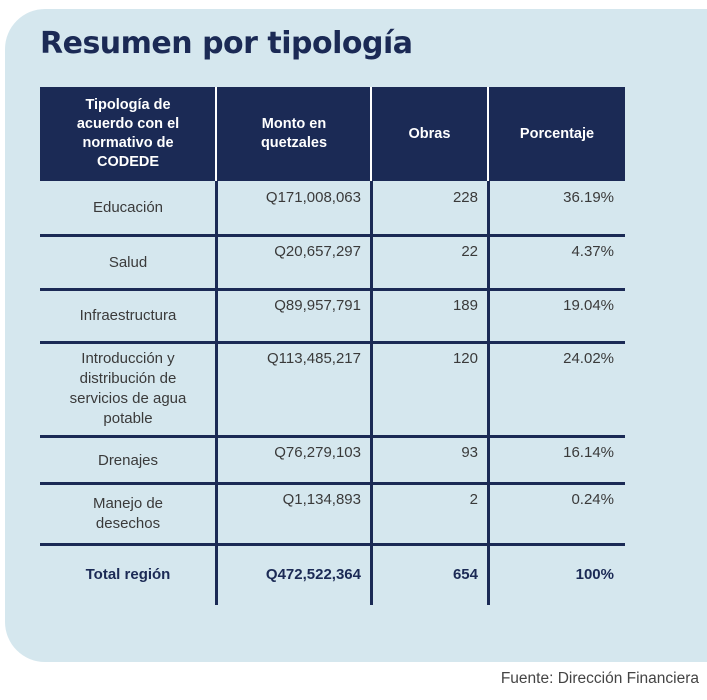 Image resolution: width=707 pixels, height=700 pixels. Describe the element at coordinates (317, 452) in the screenshot. I see `cell-monto: Q76,279,103` at that location.